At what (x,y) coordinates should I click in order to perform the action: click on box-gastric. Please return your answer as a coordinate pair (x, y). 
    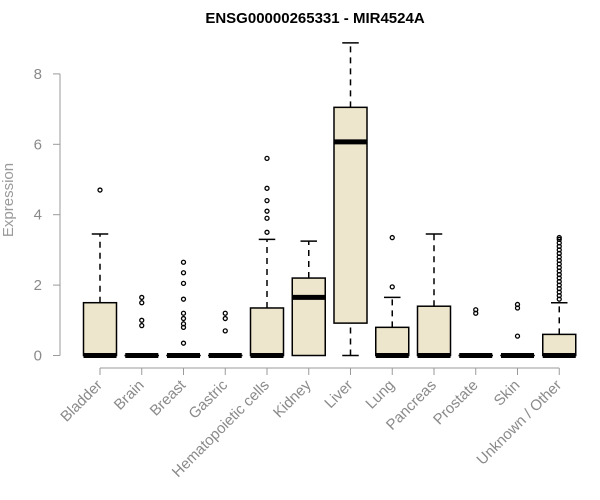
    Looking at the image, I should click on (225, 334).